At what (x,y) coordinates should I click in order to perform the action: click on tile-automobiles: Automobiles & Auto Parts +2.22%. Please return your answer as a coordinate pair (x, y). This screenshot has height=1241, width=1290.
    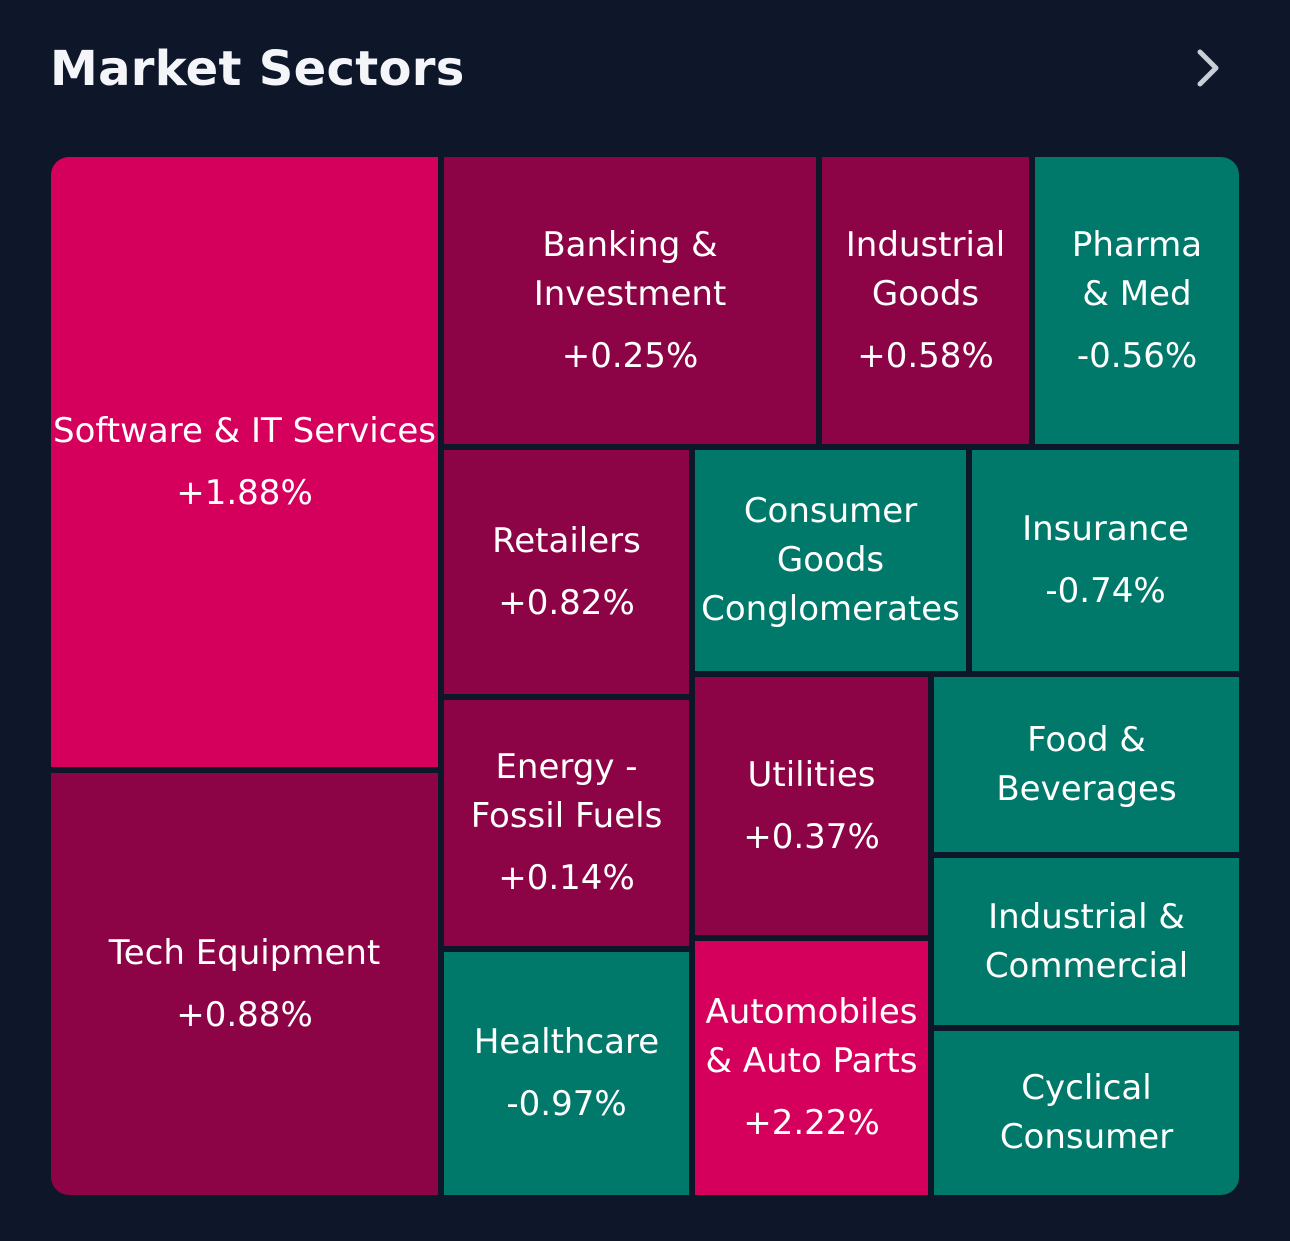
    Looking at the image, I should click on (811, 1068).